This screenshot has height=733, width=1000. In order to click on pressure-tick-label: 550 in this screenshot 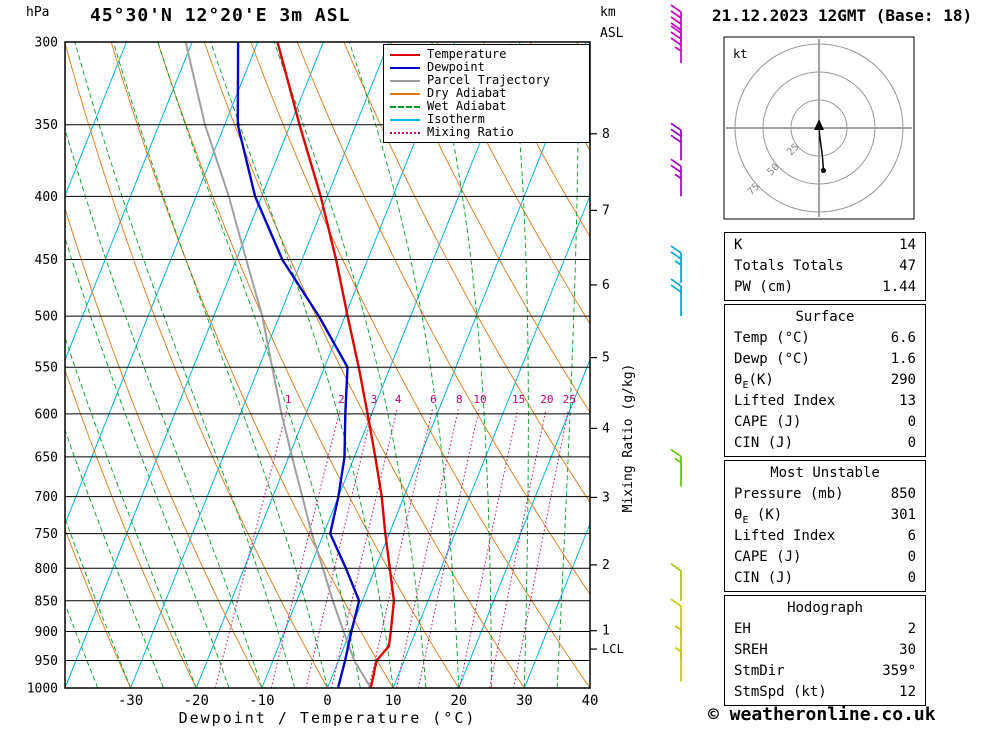, I will do `click(46, 368)`.